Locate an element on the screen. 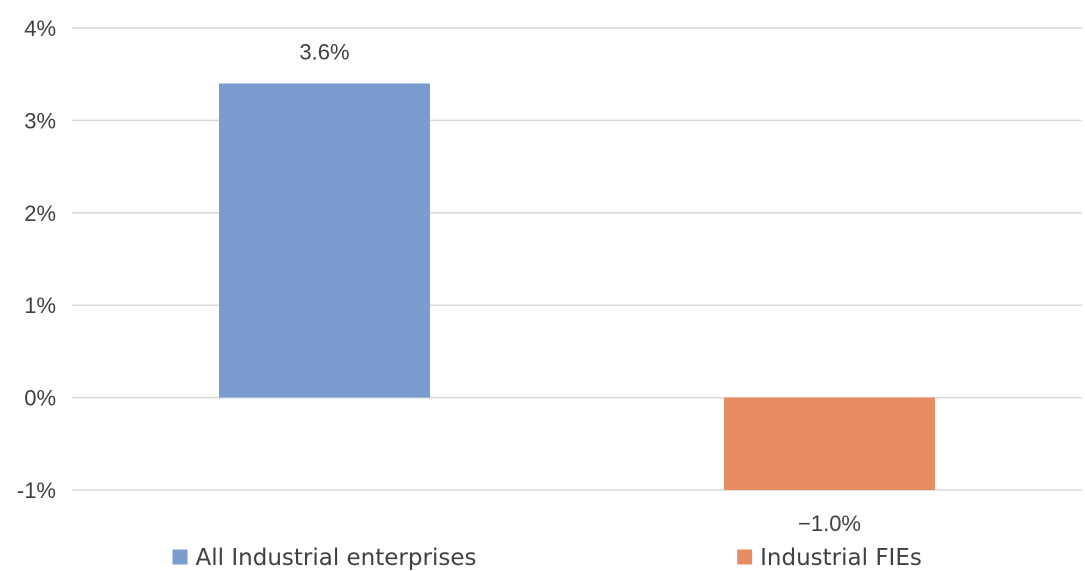 This screenshot has height=571, width=1085. data-label: −1.0% is located at coordinates (829, 523).